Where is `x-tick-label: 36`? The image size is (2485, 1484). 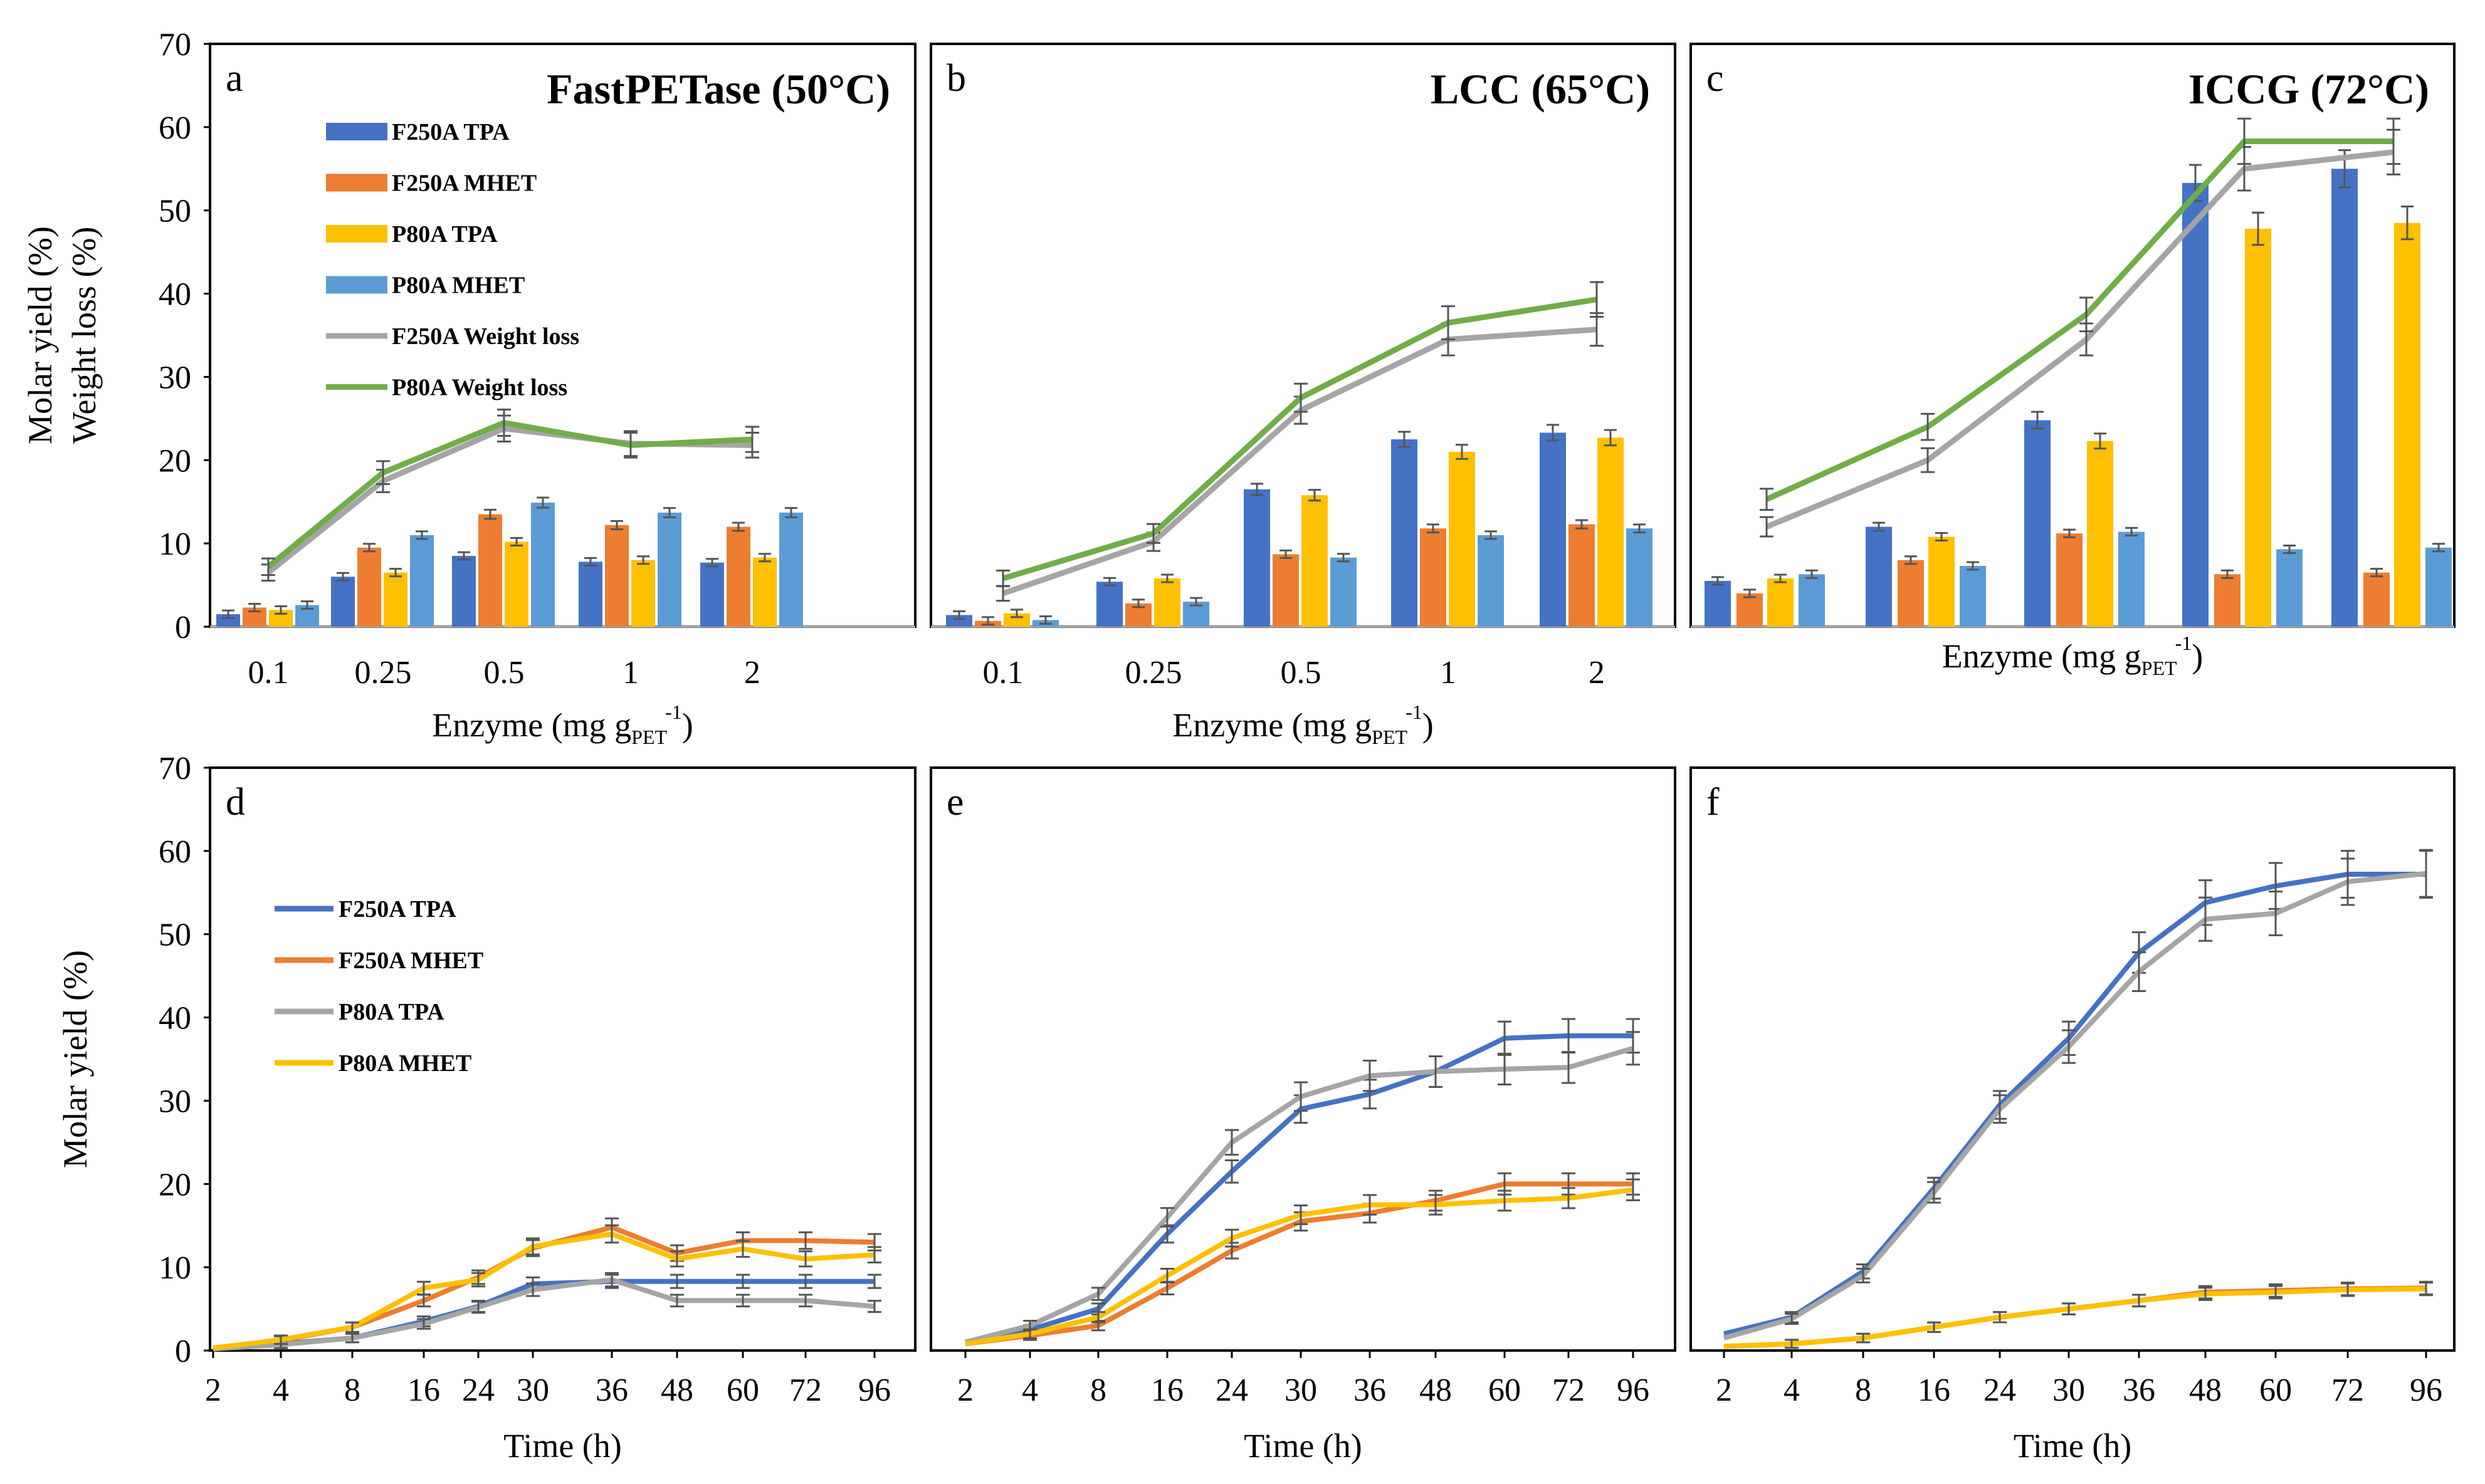
x-tick-label: 36 is located at coordinates (1369, 1390).